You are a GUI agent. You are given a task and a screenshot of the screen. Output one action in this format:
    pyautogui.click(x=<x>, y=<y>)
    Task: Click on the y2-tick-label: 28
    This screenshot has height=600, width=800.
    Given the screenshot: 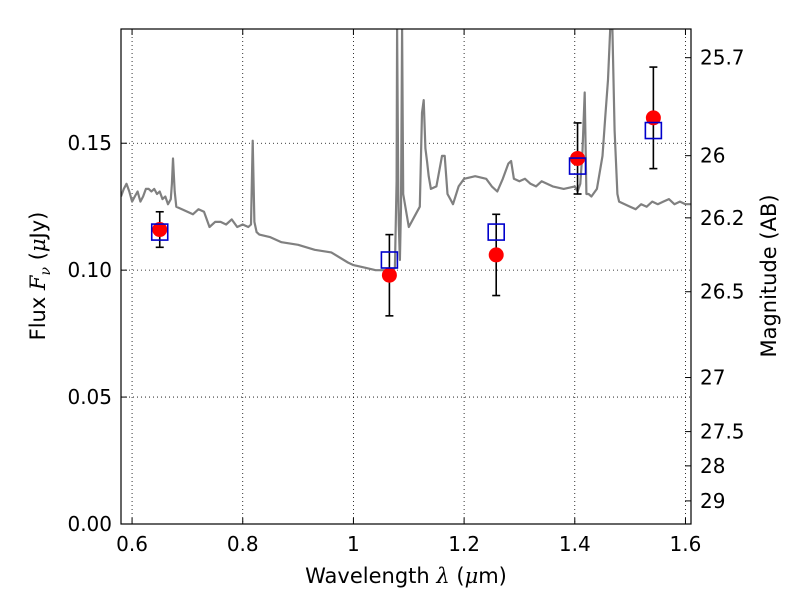 What is the action you would take?
    pyautogui.click(x=712, y=466)
    